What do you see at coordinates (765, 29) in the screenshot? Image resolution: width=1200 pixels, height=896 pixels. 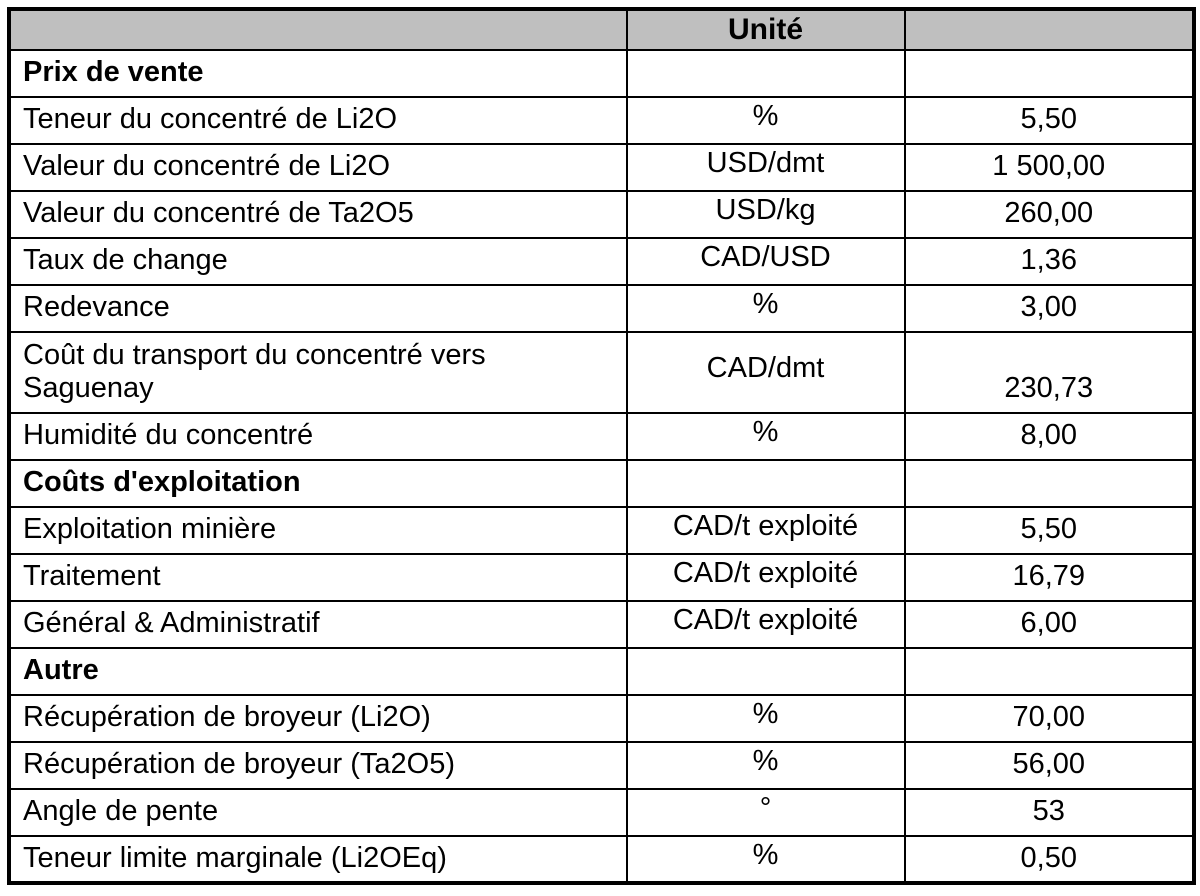 I see `header-cell-unit: Unité` at bounding box center [765, 29].